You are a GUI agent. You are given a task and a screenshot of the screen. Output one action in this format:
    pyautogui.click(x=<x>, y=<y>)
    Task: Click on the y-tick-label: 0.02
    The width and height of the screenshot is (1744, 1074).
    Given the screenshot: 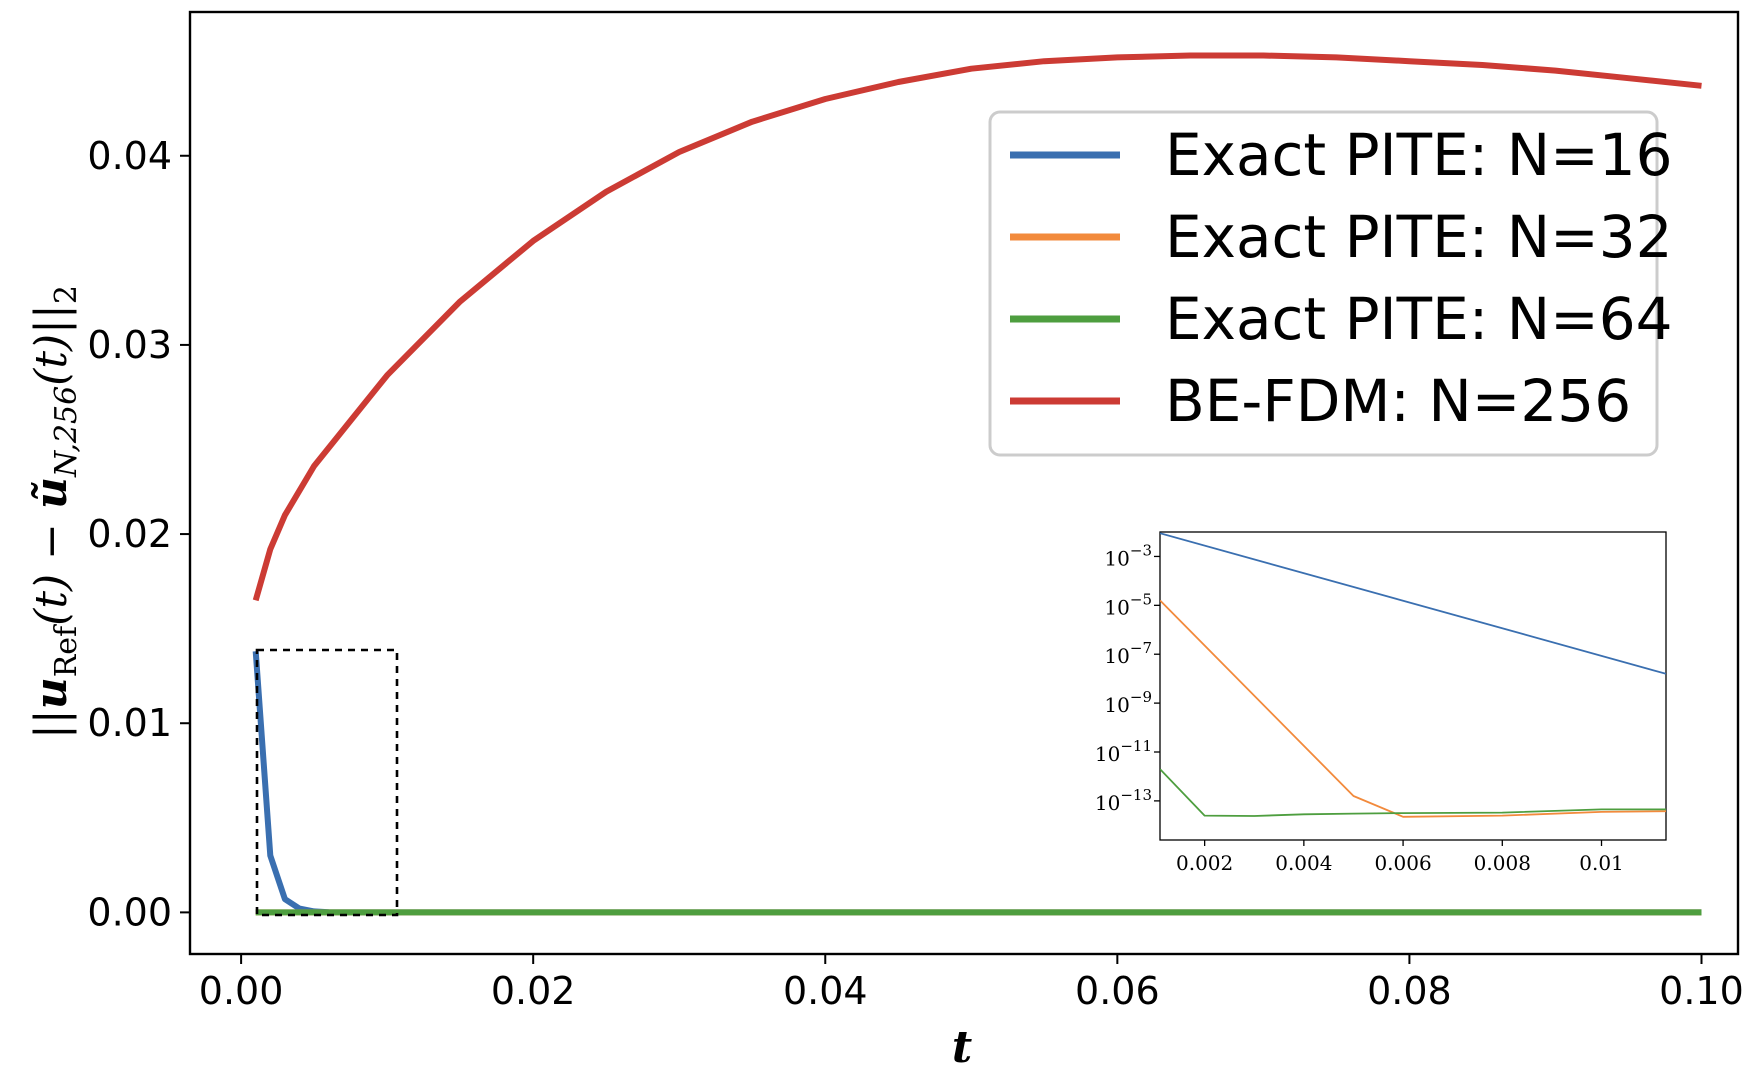 What is the action you would take?
    pyautogui.click(x=129, y=534)
    